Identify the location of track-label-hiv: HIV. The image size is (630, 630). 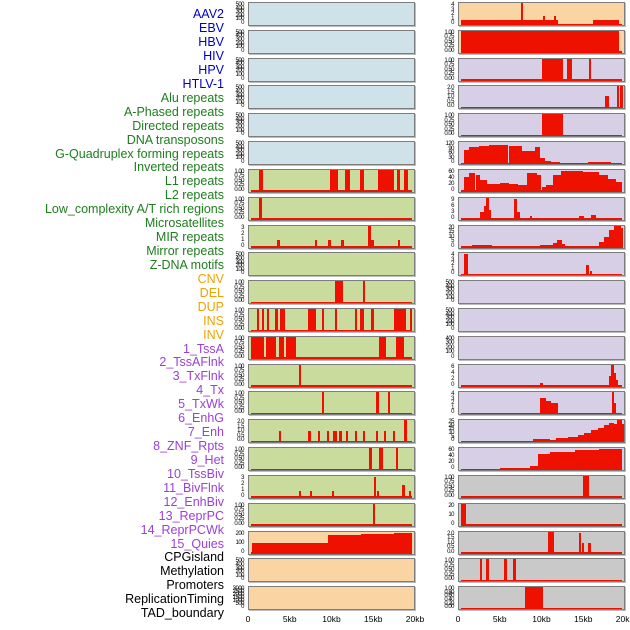
(213, 55).